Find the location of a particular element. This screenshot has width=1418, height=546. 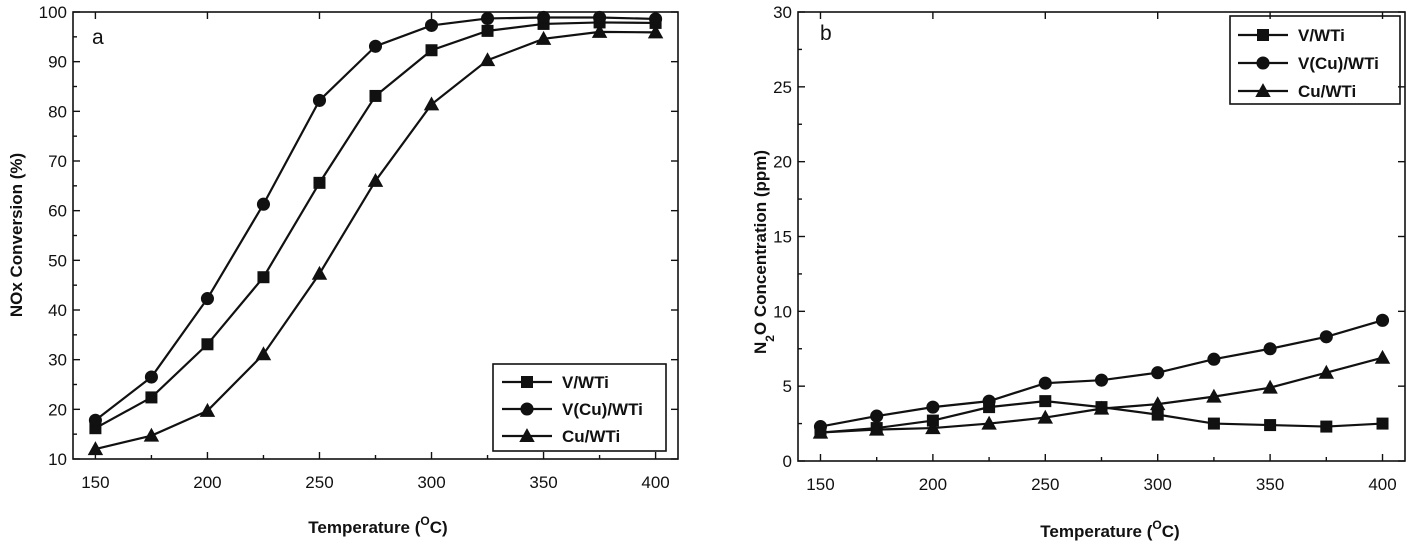

a-legend-v-cu-wti-marker is located at coordinates (527, 409).